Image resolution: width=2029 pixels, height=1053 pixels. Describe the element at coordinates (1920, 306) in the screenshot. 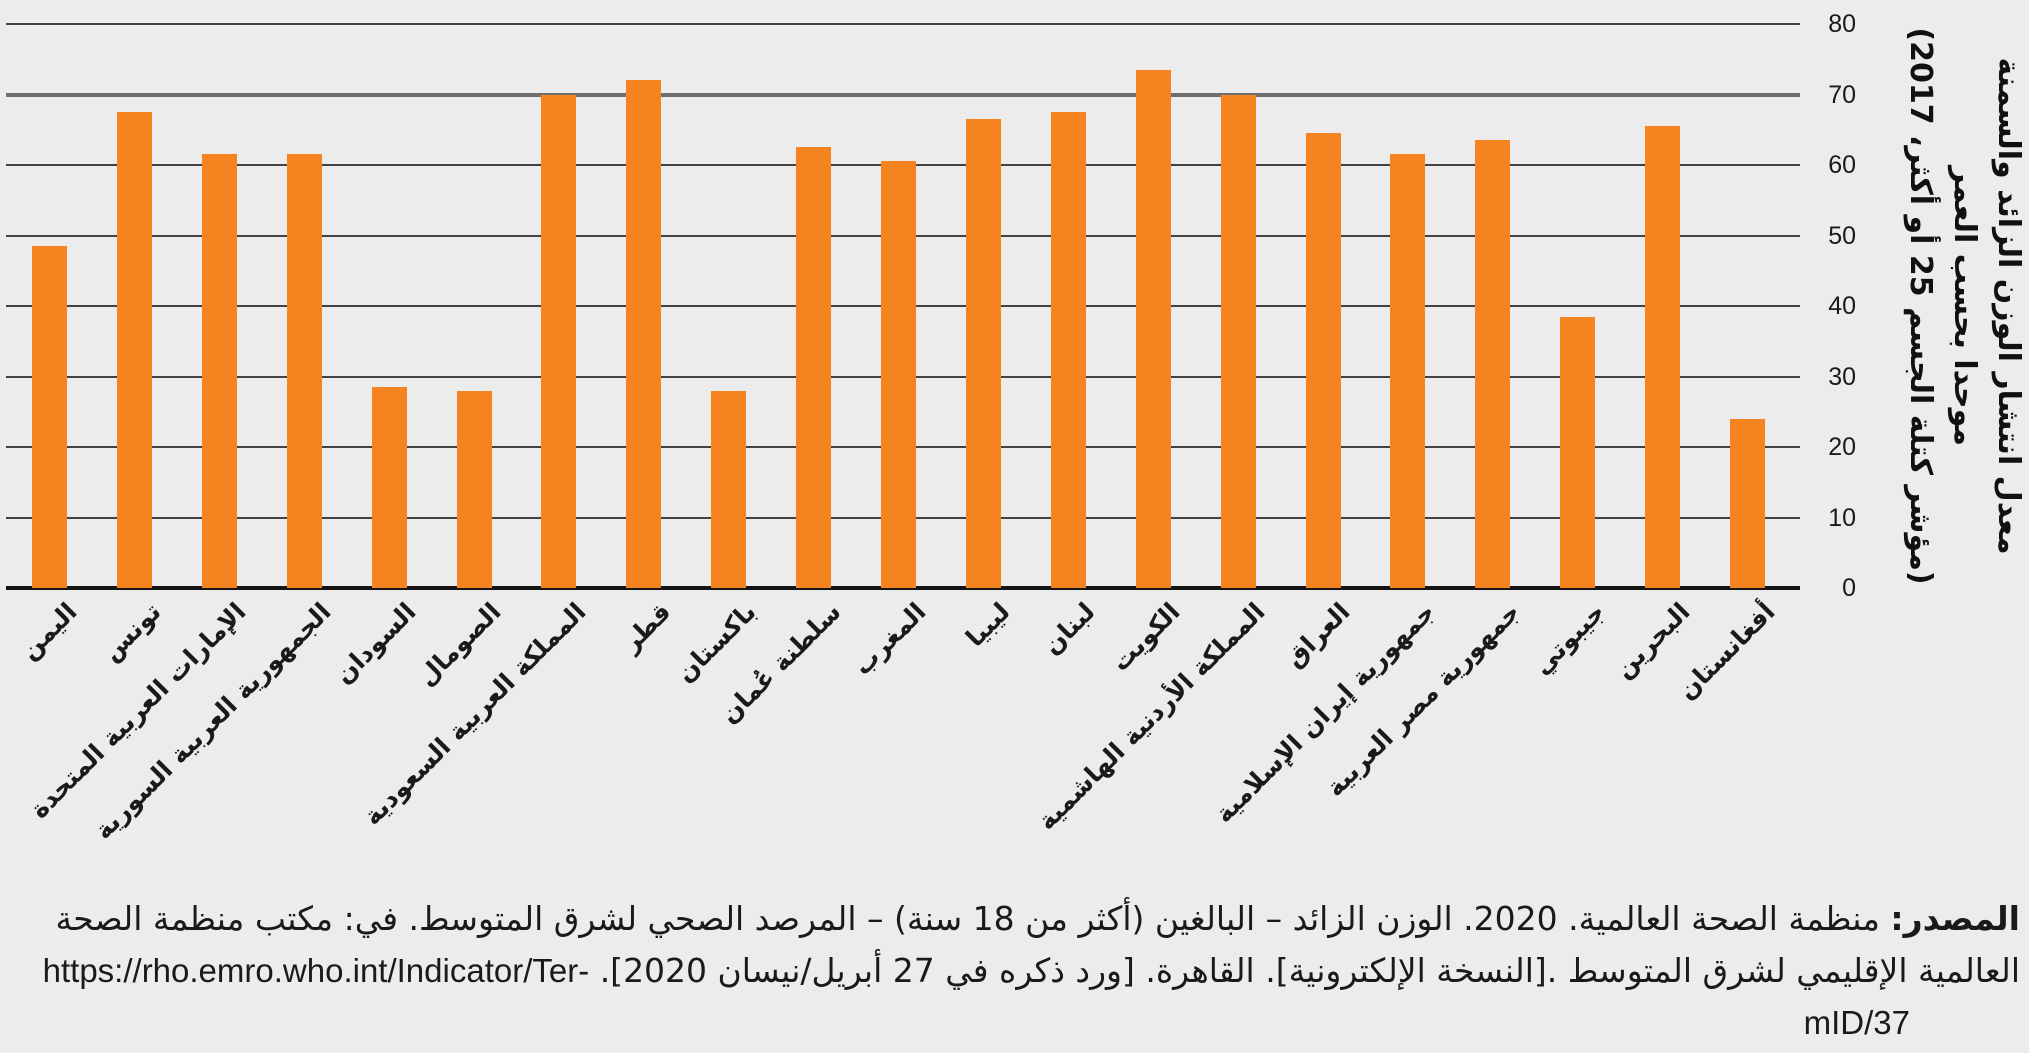

I see `y-axis-title-line-3: (مؤشر كتلة الجسم 25 أو أكثر، 2017)` at that location.